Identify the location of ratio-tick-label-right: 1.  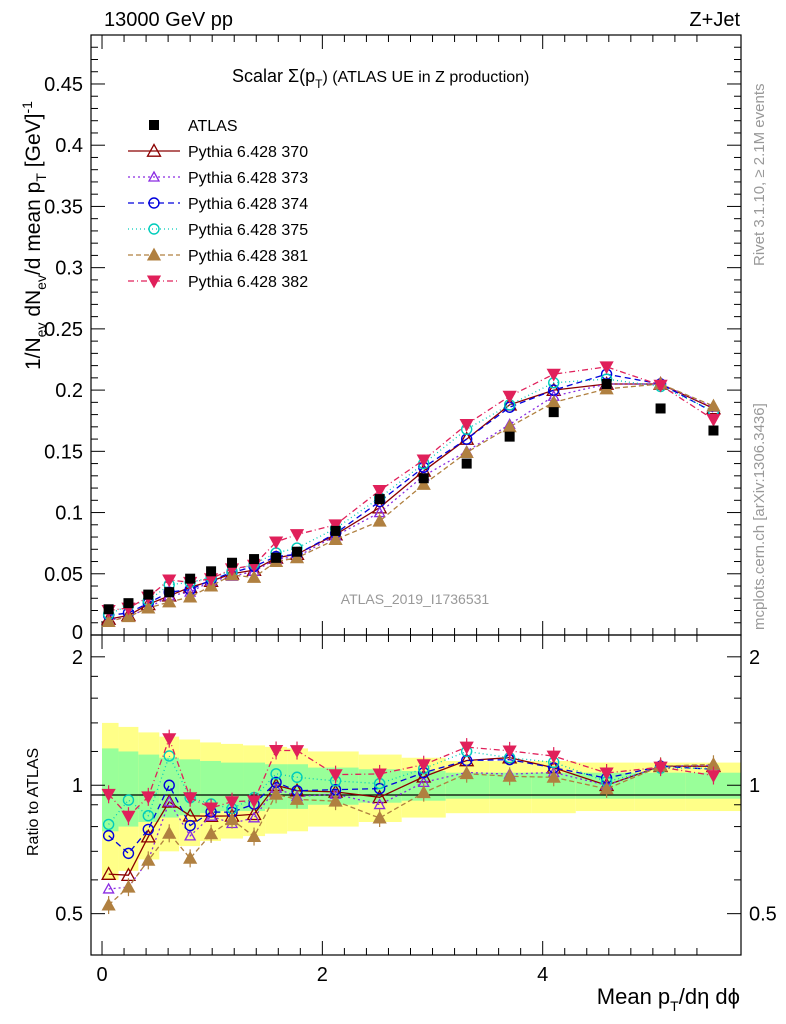
(754, 786).